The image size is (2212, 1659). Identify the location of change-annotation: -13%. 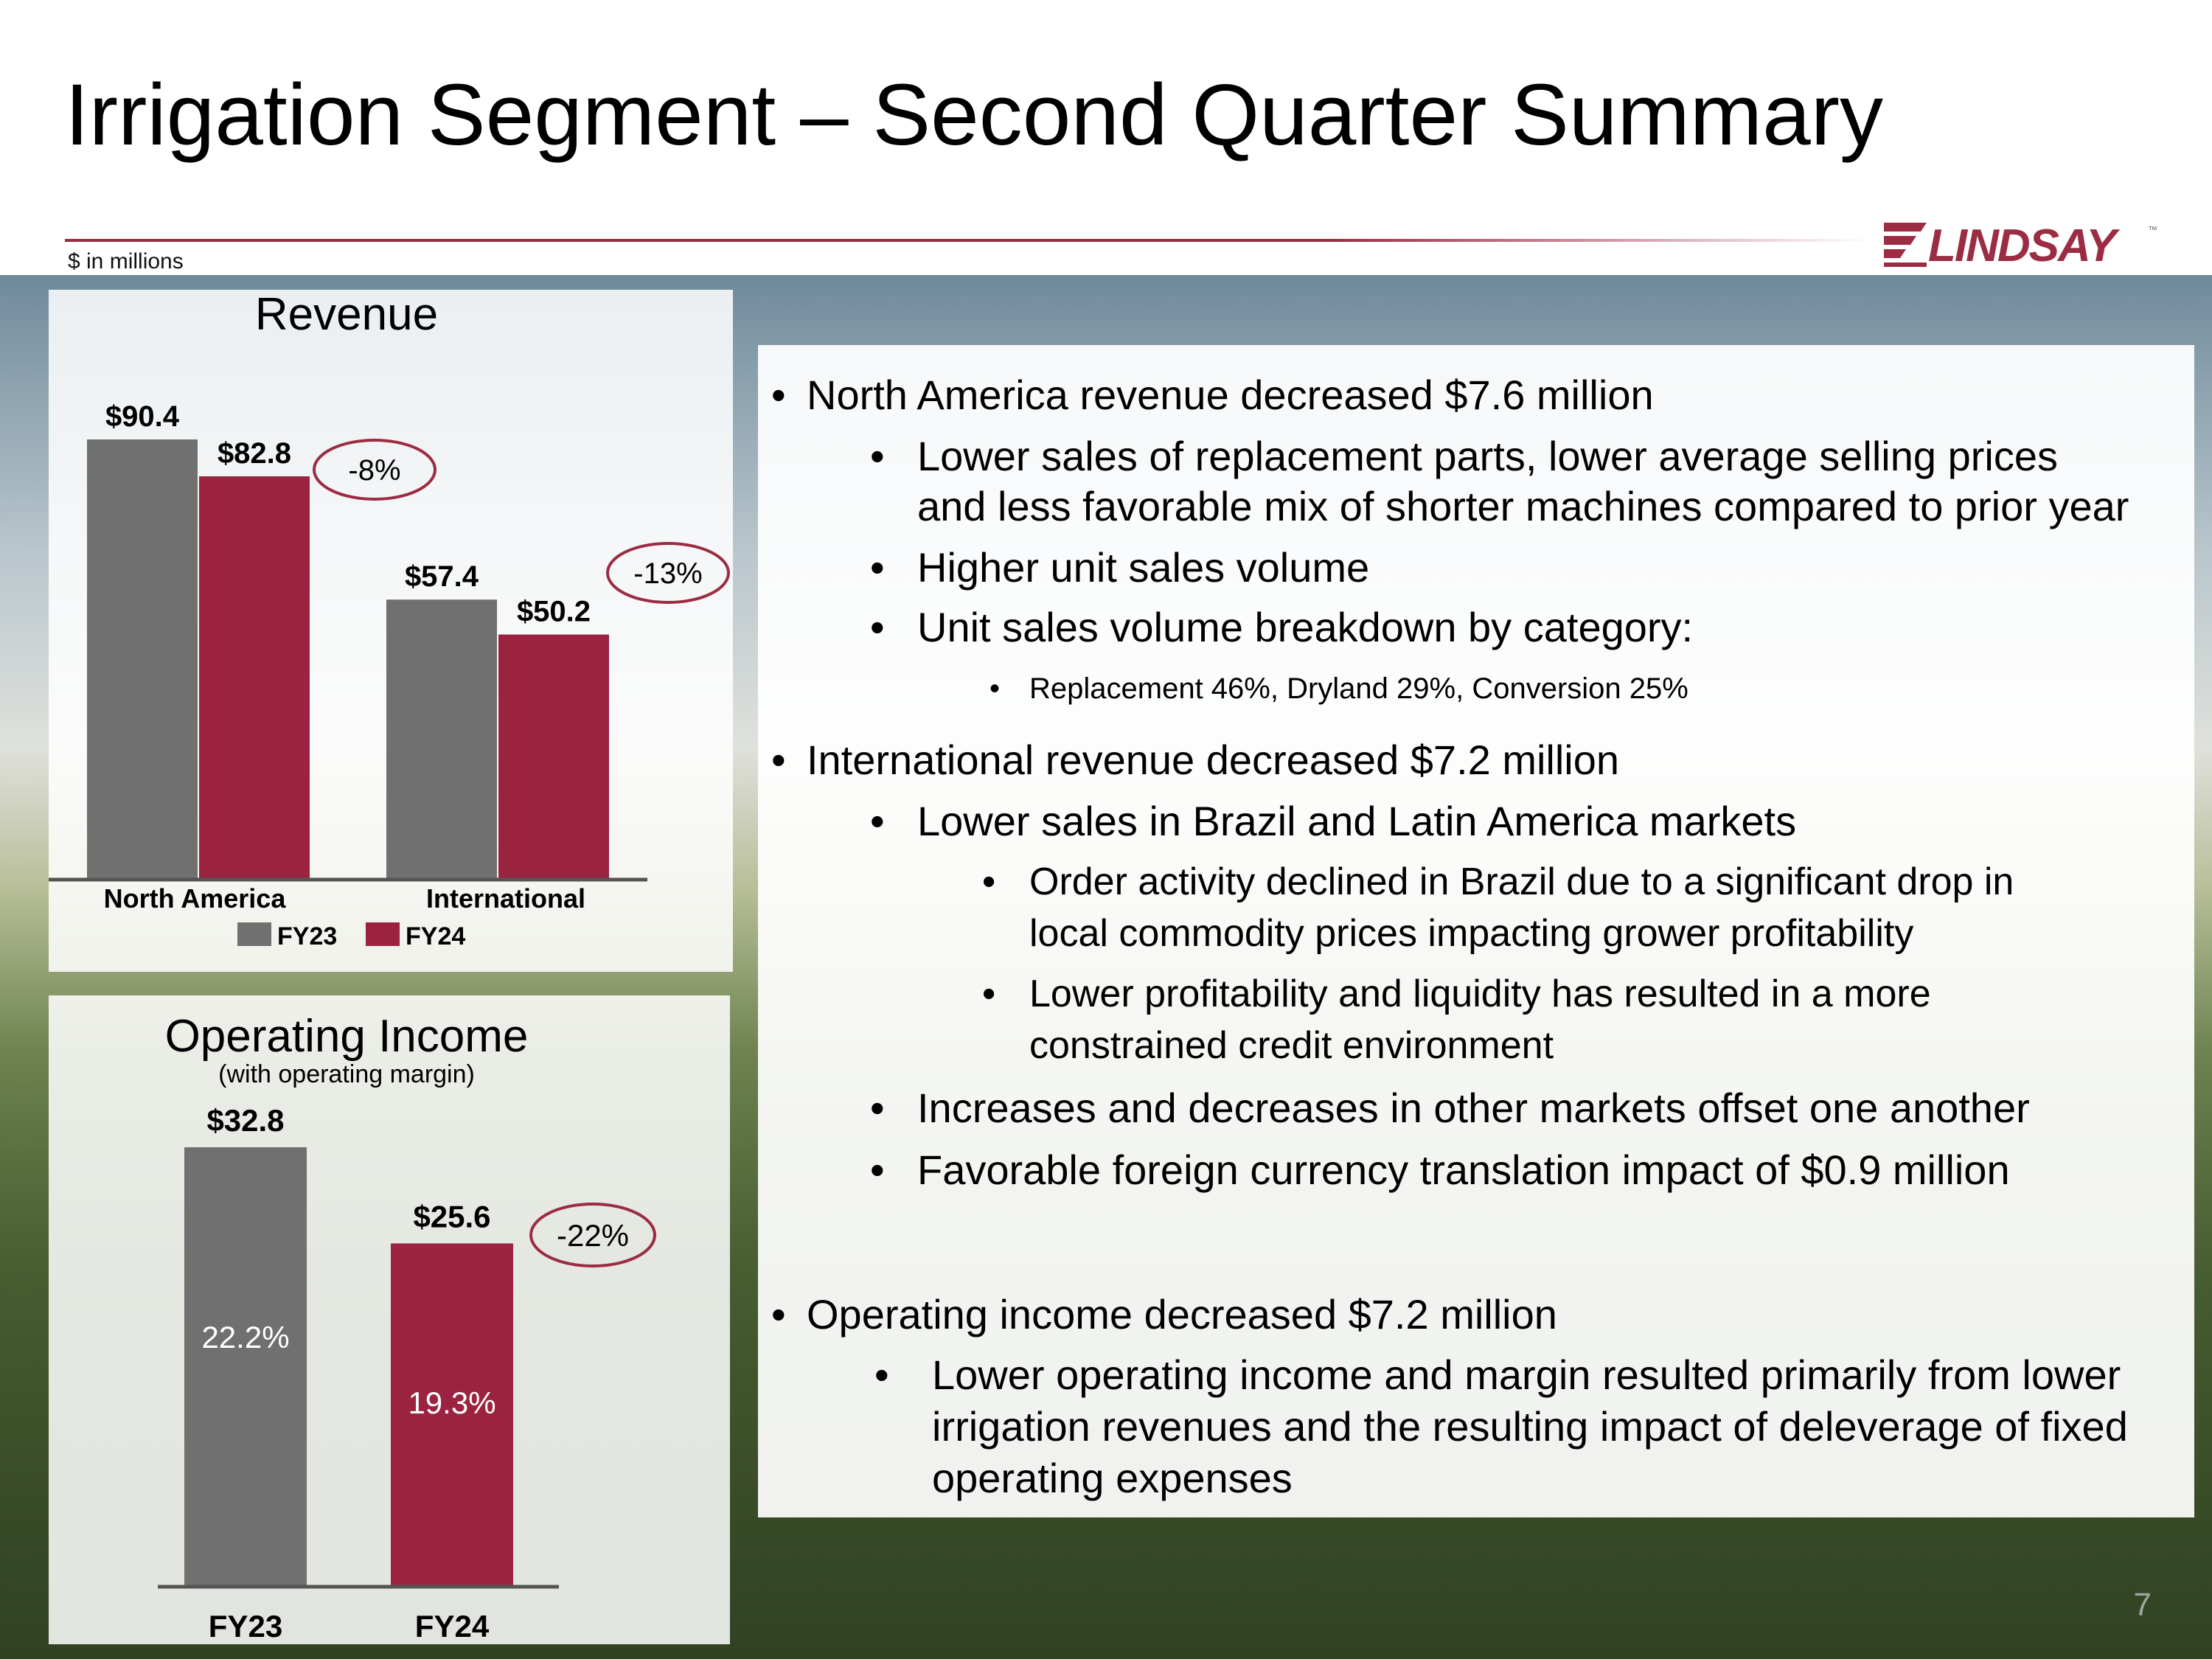
(667, 573).